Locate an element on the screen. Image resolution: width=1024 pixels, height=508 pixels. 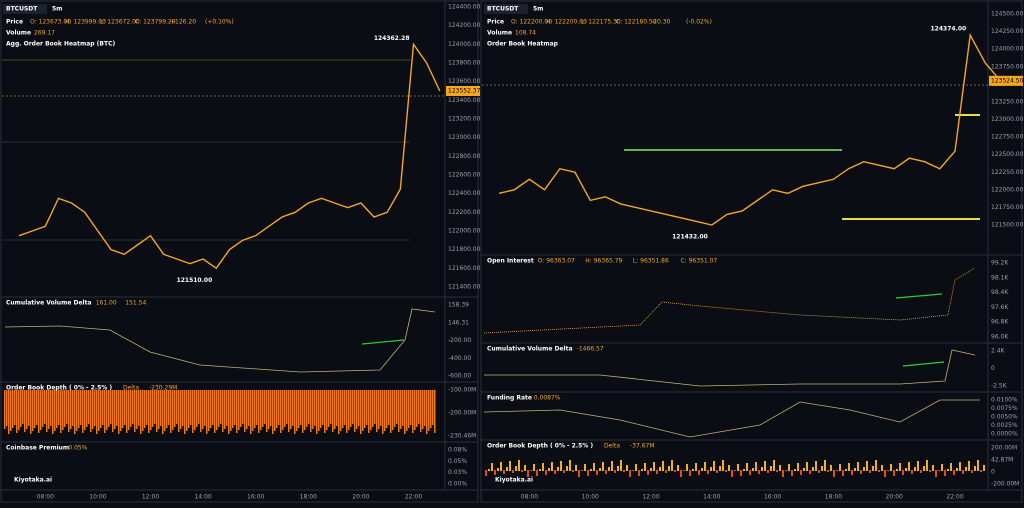
pane-tick: 96.8K is located at coordinates (1000, 322).